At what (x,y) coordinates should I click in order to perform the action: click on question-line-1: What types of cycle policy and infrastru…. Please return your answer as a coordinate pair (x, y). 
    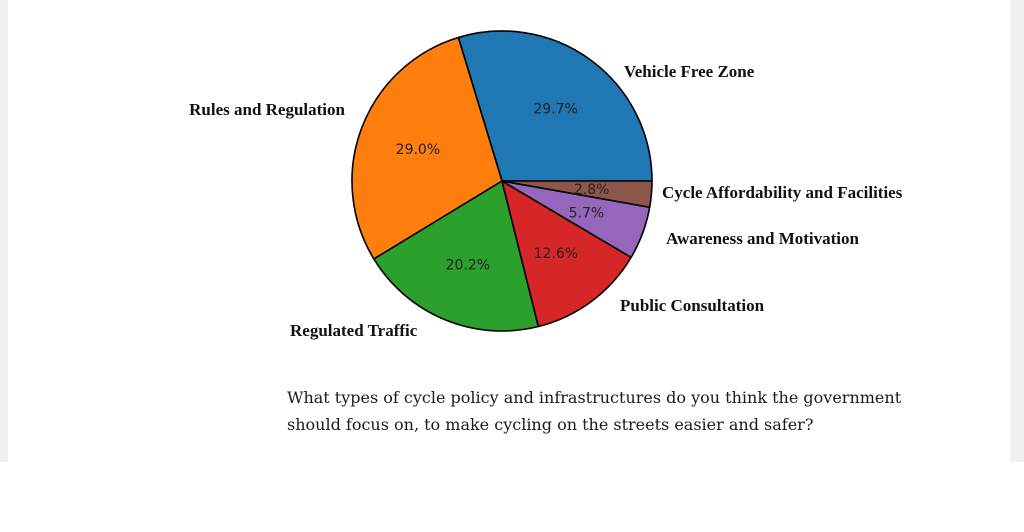
    Looking at the image, I should click on (594, 397).